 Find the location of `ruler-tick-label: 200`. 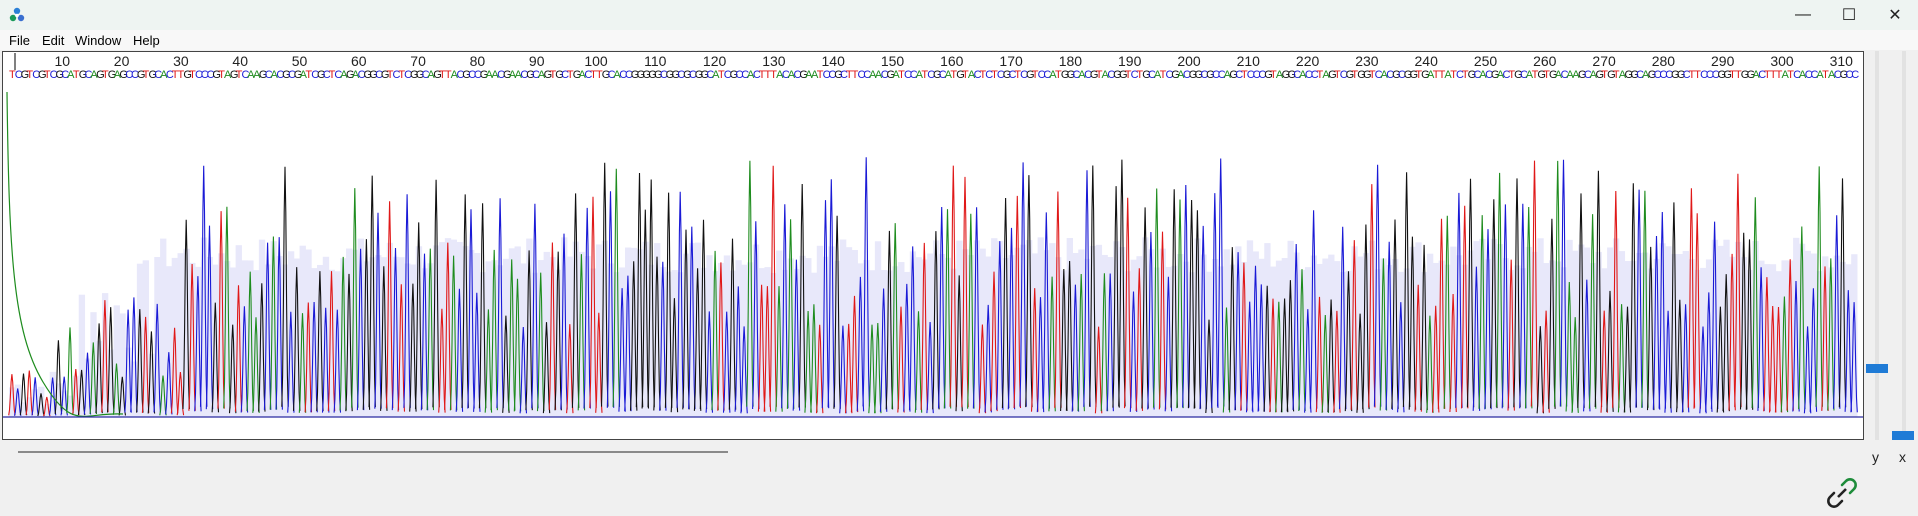

ruler-tick-label: 200 is located at coordinates (1189, 61).